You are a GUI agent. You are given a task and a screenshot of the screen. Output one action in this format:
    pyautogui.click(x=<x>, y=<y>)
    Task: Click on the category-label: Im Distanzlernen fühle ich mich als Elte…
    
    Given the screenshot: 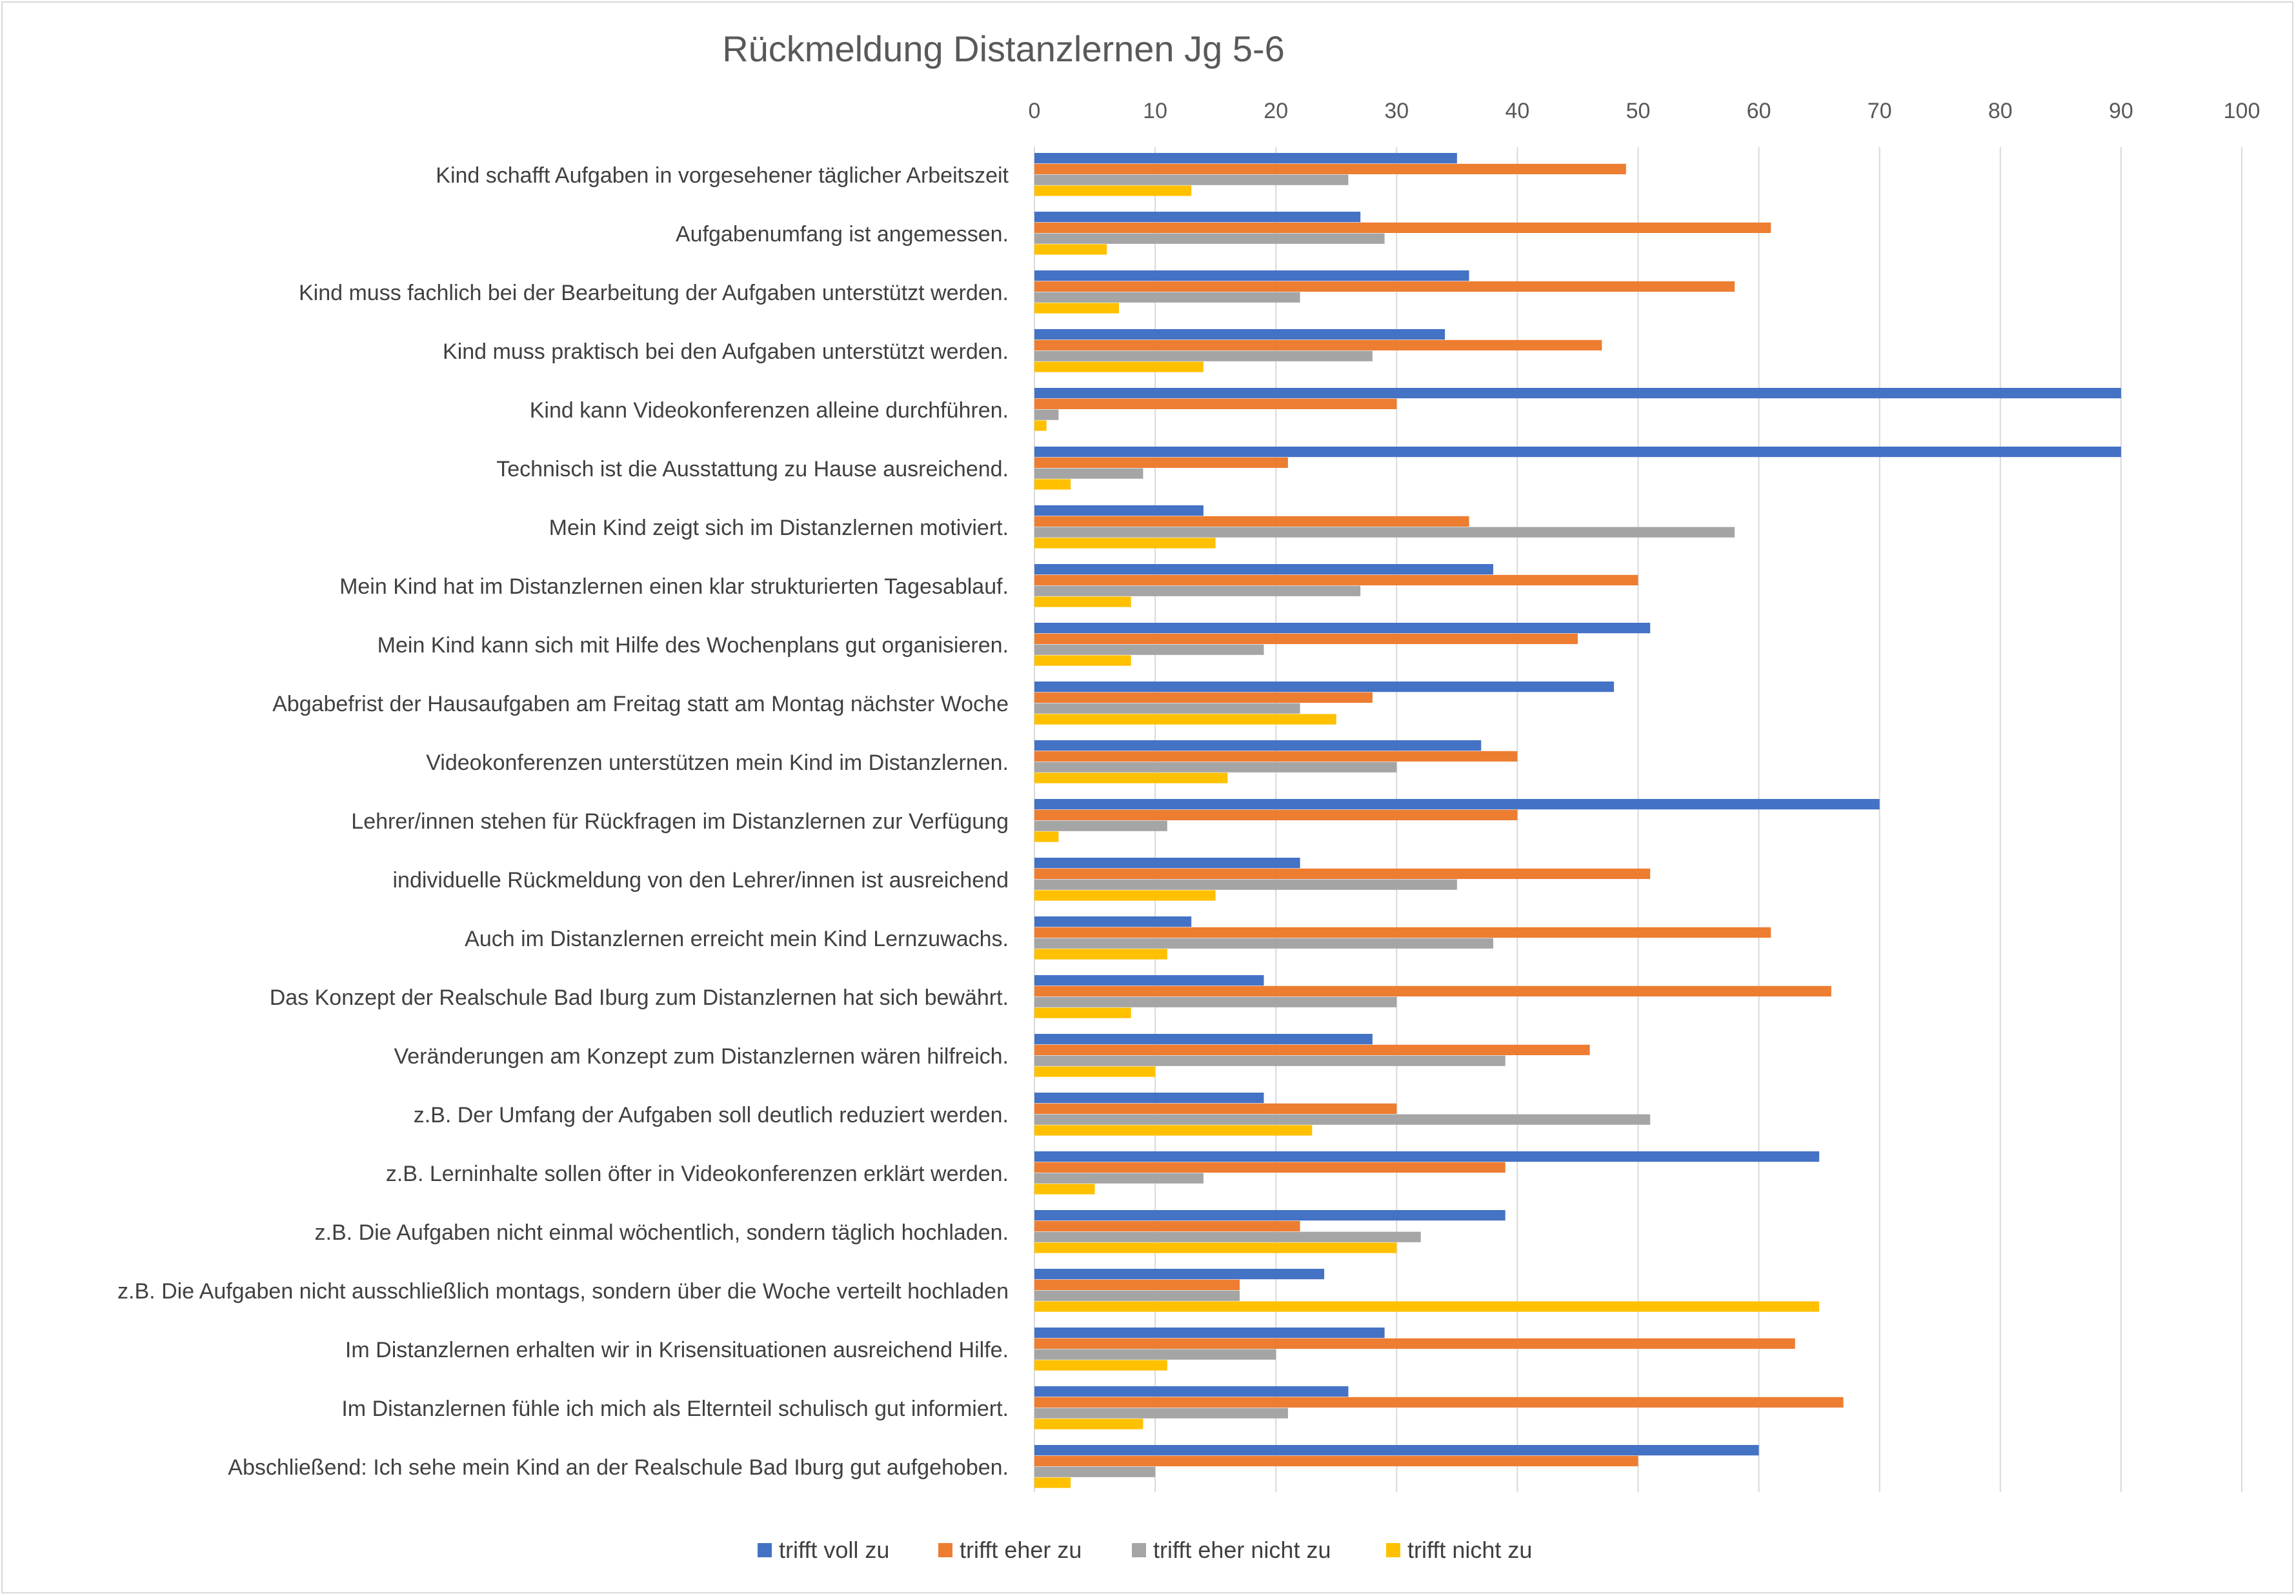 What is the action you would take?
    pyautogui.click(x=675, y=1409)
    